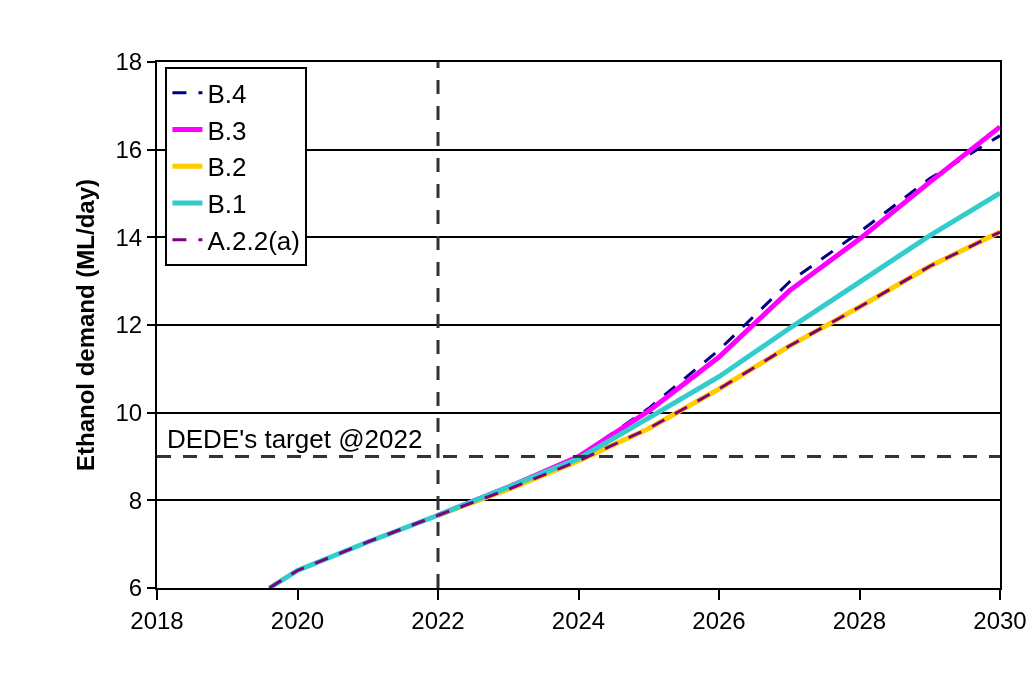 The image size is (1033, 680). Describe the element at coordinates (129, 150) in the screenshot. I see `y-tick-label: 16` at that location.